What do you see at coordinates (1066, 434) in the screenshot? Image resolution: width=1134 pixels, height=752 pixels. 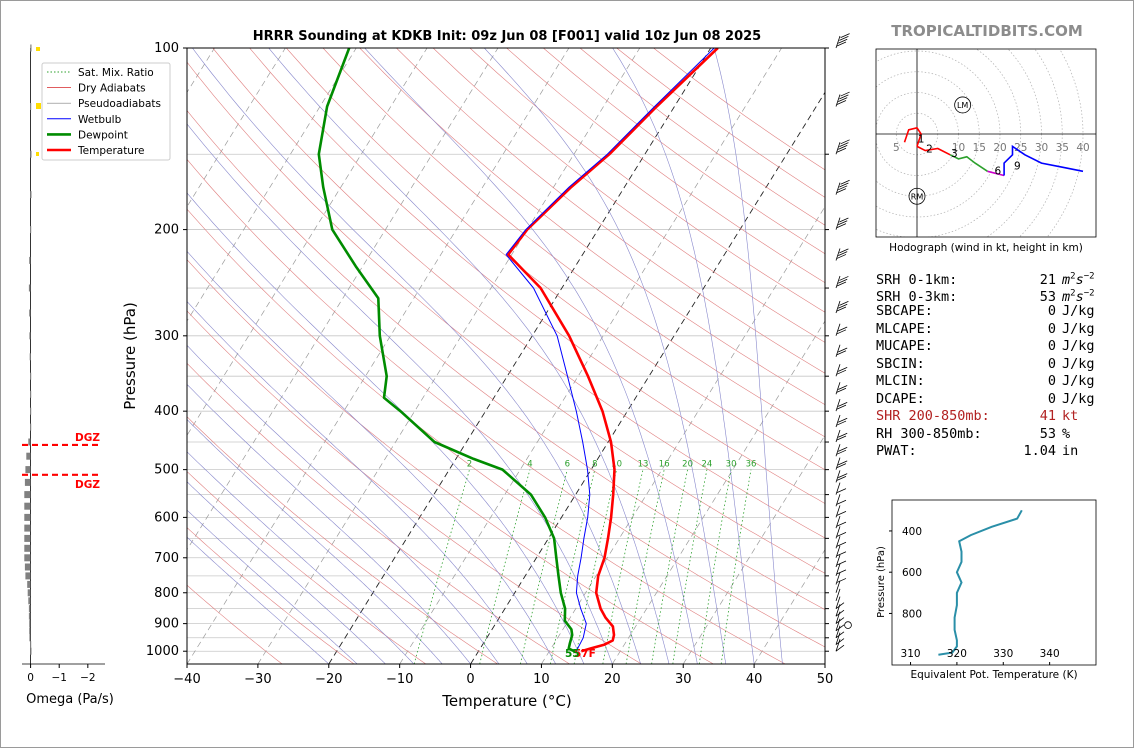 I see `index-unit: %` at bounding box center [1066, 434].